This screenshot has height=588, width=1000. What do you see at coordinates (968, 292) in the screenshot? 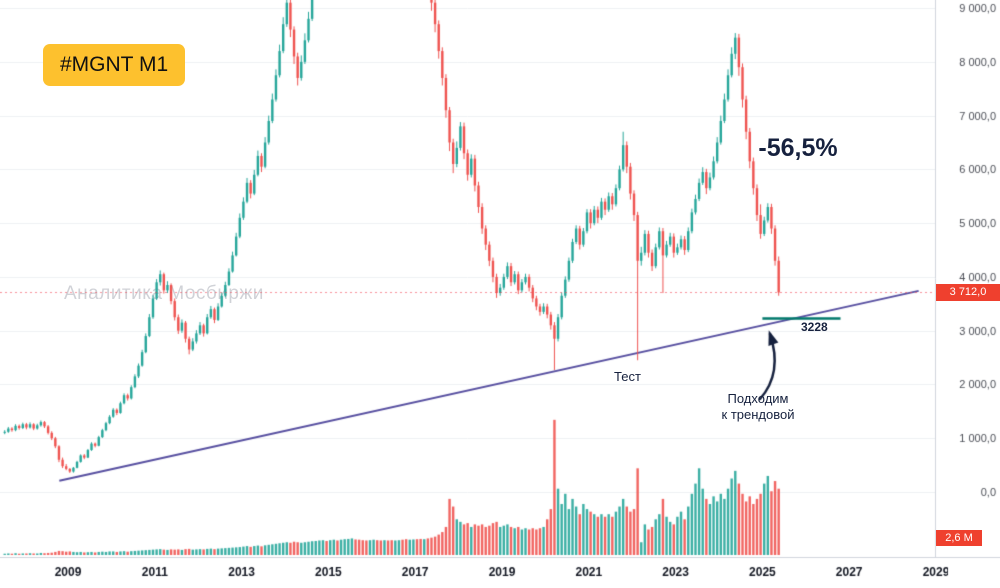
I see `last-price-badge: 3 712,0` at bounding box center [968, 292].